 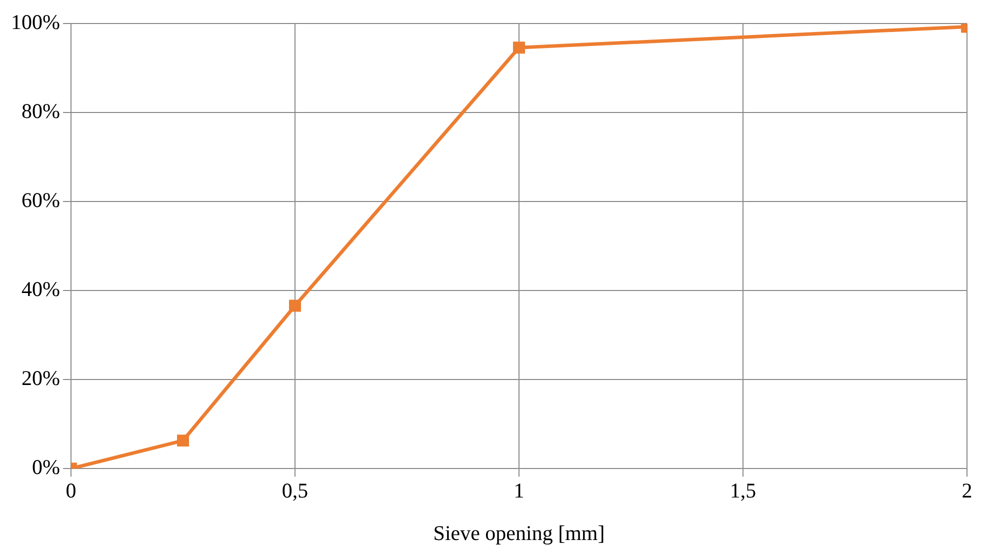 What do you see at coordinates (35, 22) in the screenshot?
I see `y-tick-label: 100%` at bounding box center [35, 22].